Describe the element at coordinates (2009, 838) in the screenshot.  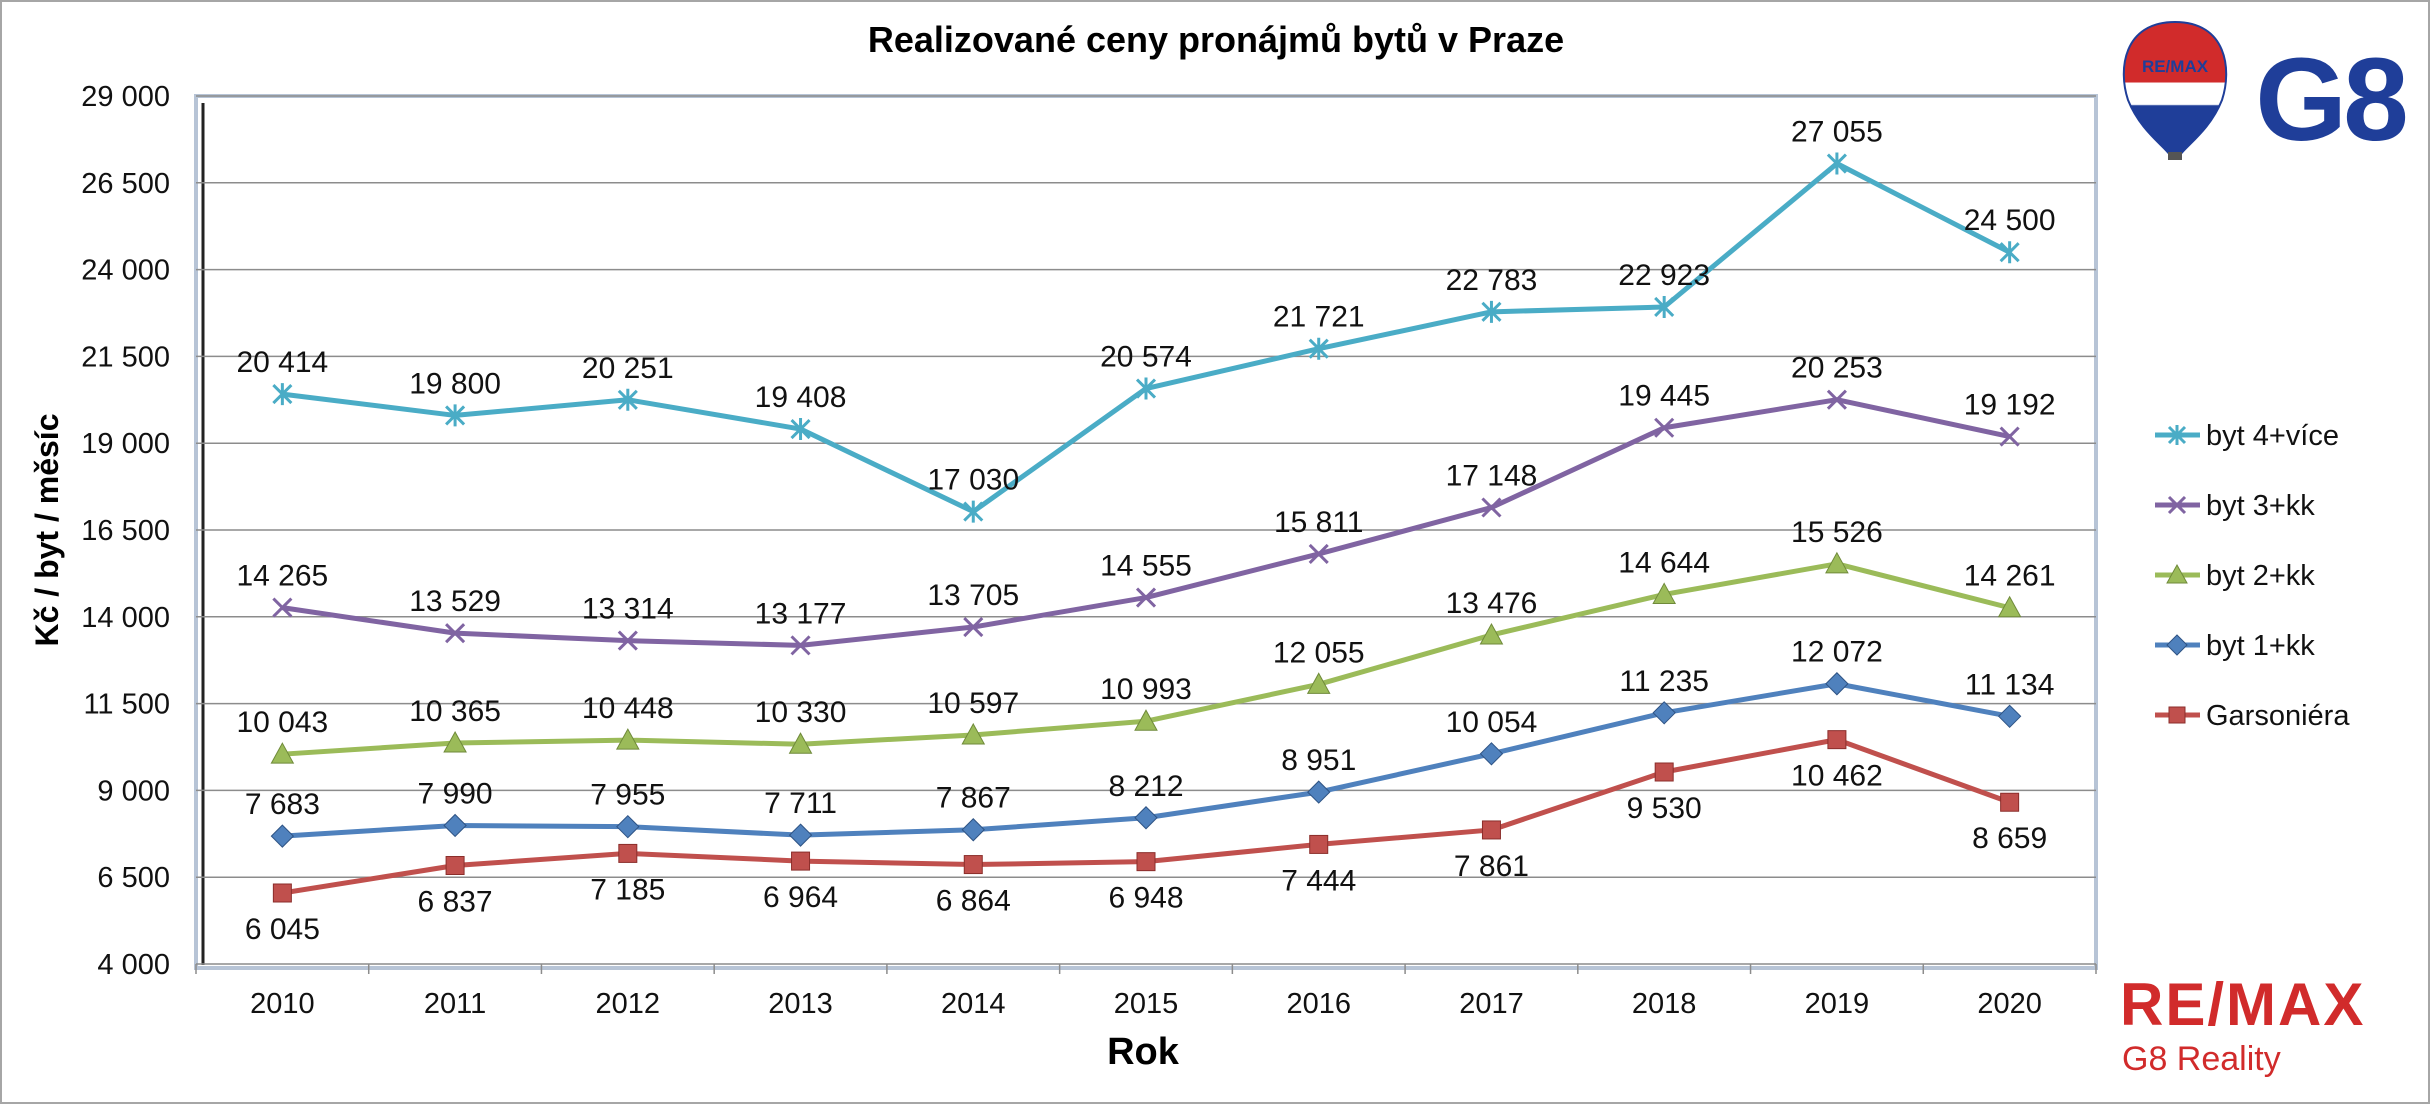
I see `data-label: 8 659` at that location.